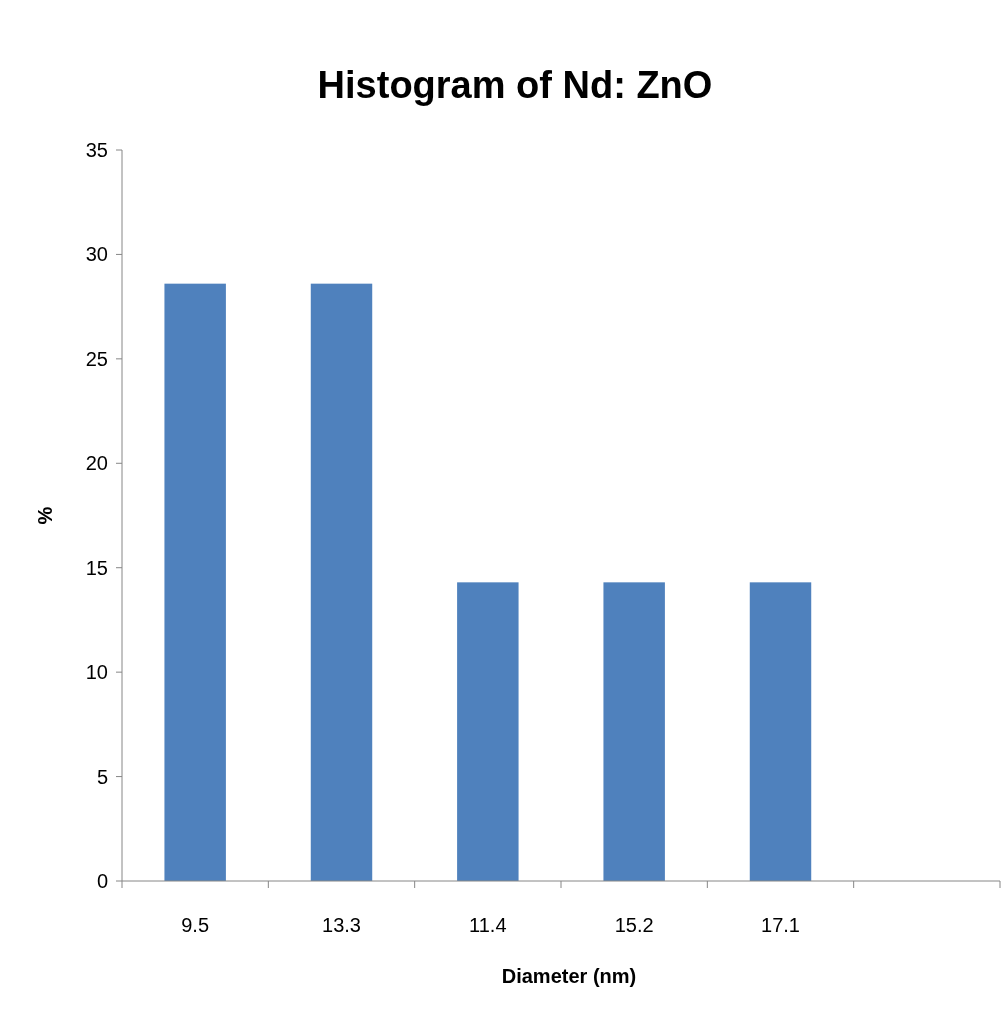 Image resolution: width=1008 pixels, height=1012 pixels. Describe the element at coordinates (96, 672) in the screenshot. I see `y-tick-label: 10` at that location.